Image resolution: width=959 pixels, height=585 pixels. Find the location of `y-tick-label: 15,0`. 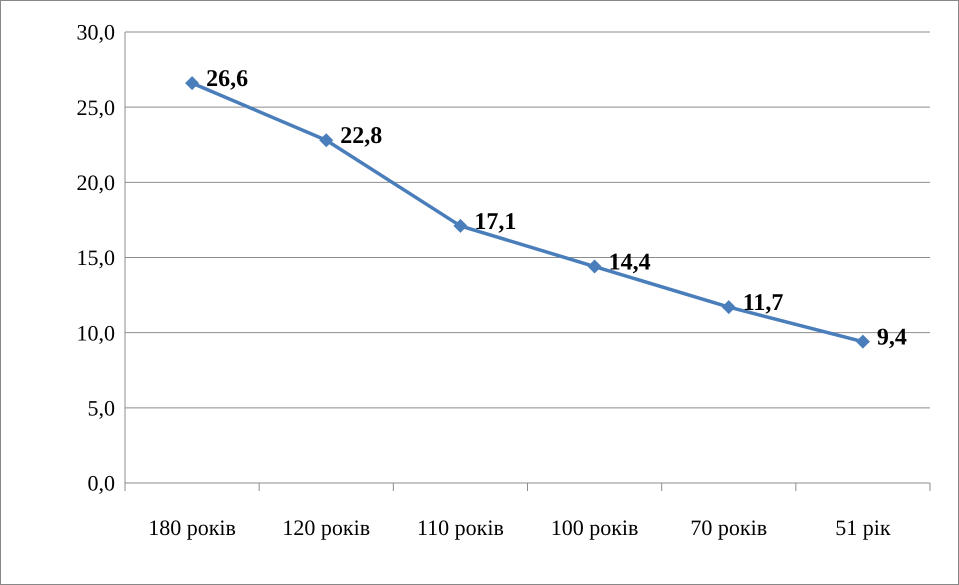

y-tick-label: 15,0 is located at coordinates (95, 257).